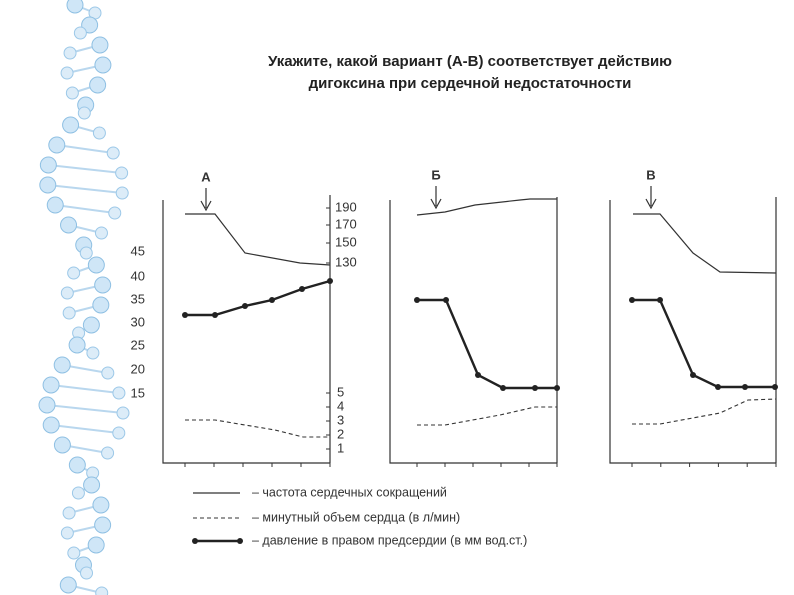 The height and width of the screenshot is (595, 794). What do you see at coordinates (138, 321) in the screenshot?
I see `axis-label: 30` at bounding box center [138, 321].